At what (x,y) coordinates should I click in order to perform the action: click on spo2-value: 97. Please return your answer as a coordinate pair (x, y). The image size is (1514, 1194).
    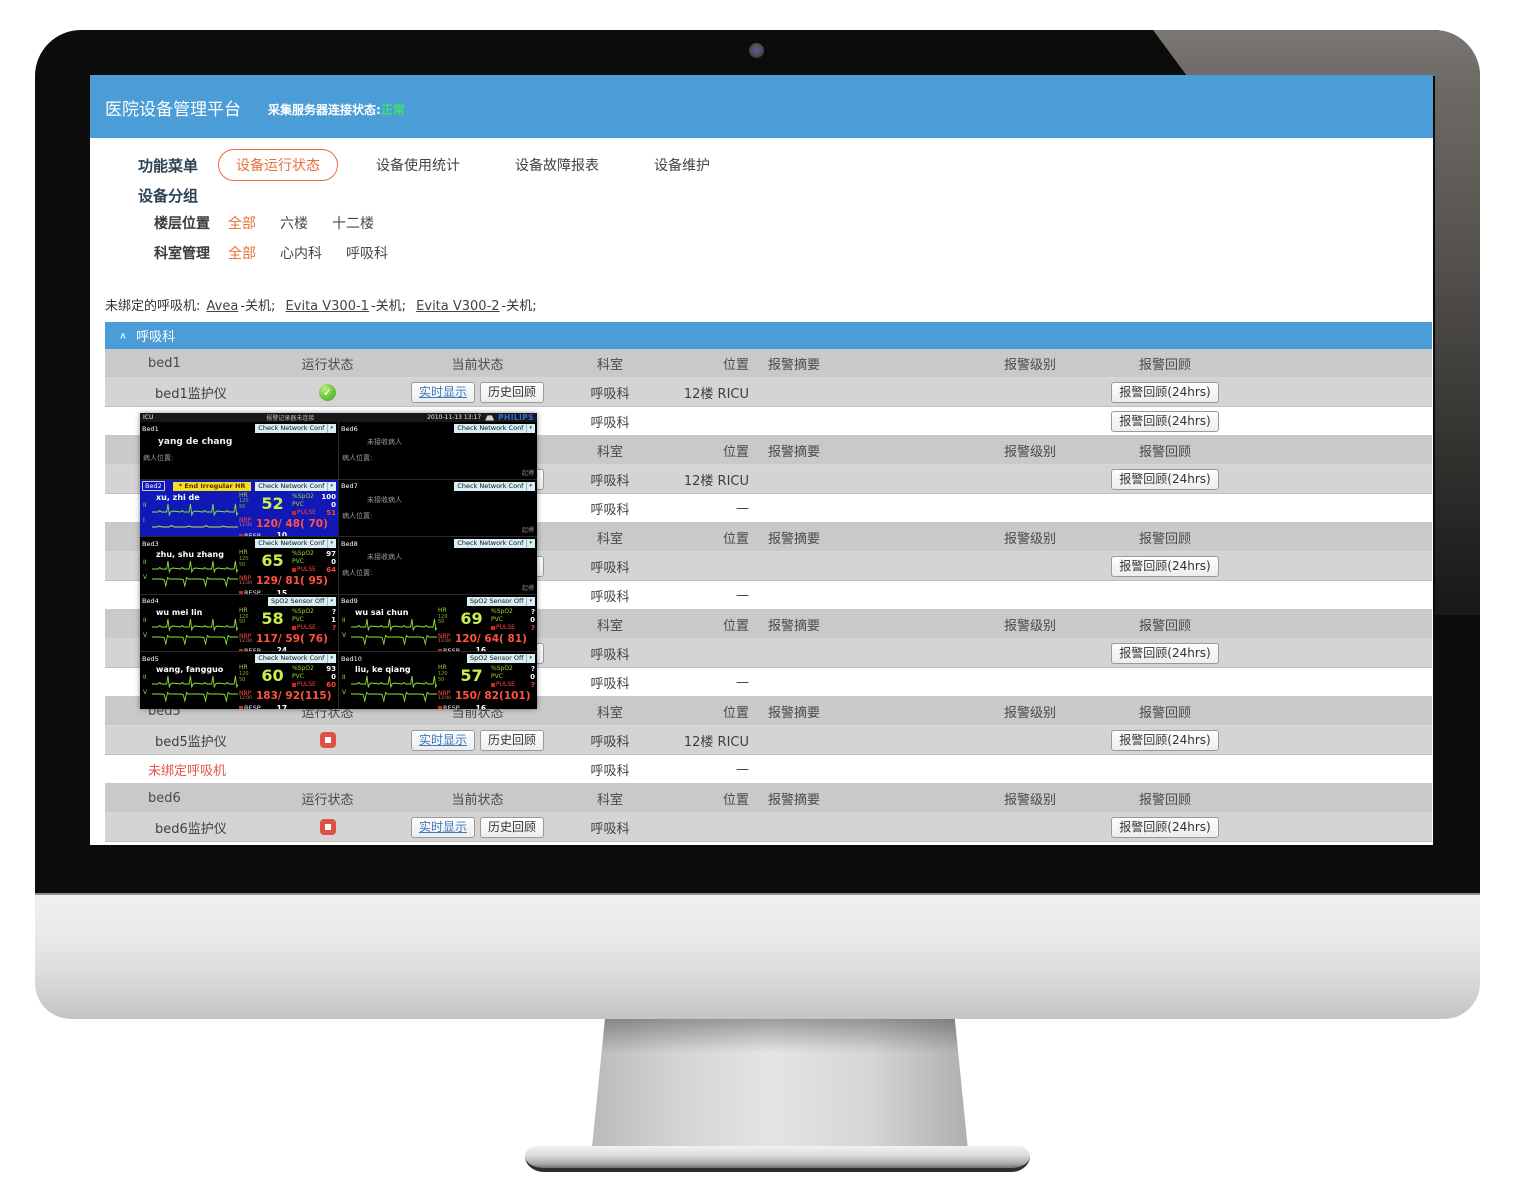
    Looking at the image, I should click on (331, 554).